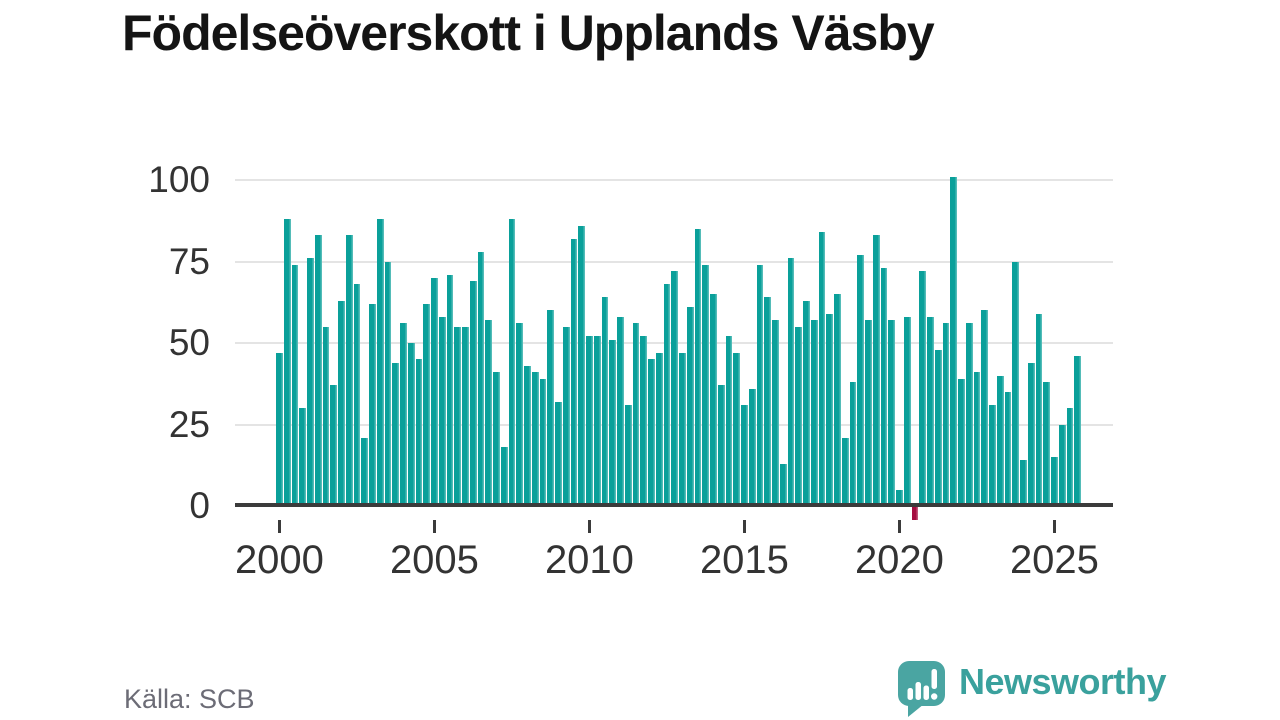 The width and height of the screenshot is (1280, 720). Describe the element at coordinates (1063, 681) in the screenshot. I see `newsworthy-wordmark: Newsworthy` at that location.